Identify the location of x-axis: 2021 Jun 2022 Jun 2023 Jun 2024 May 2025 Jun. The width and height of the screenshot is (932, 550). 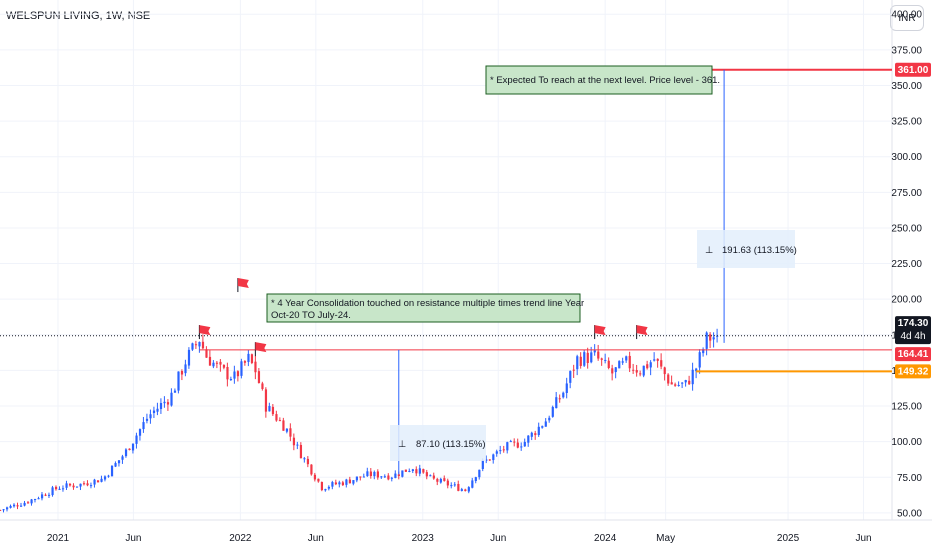
(466, 531).